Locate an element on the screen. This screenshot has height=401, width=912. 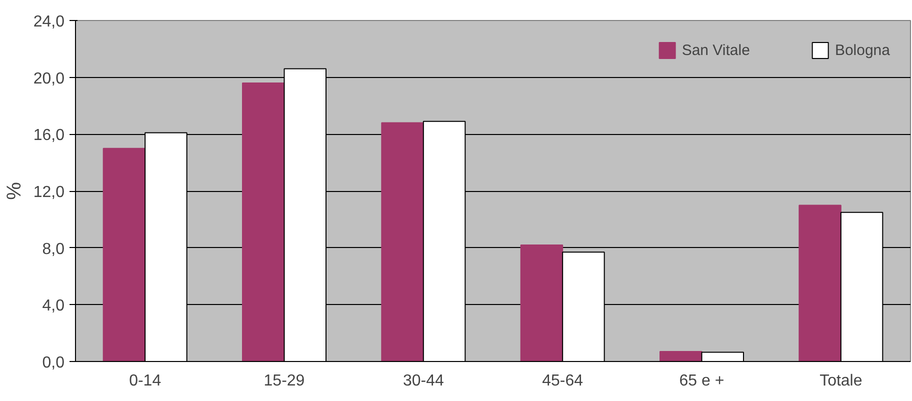
x-tick-label: Totale is located at coordinates (841, 381).